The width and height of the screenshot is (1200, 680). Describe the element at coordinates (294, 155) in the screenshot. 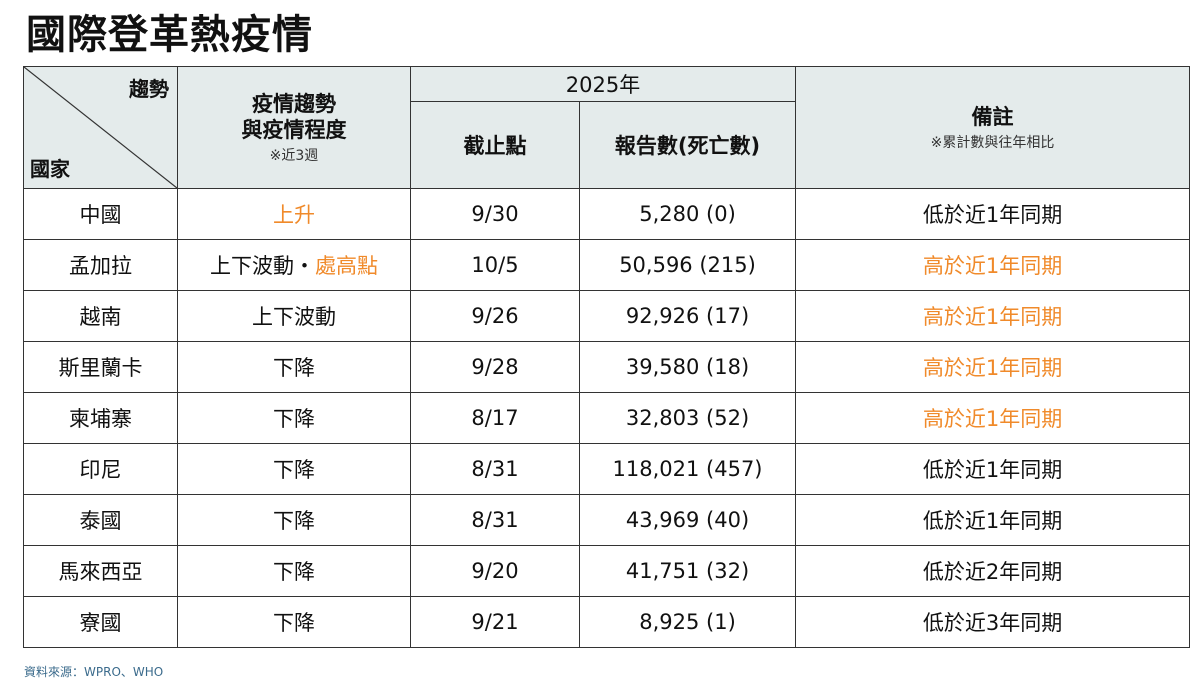

I see `situation-note: ※近3週` at that location.